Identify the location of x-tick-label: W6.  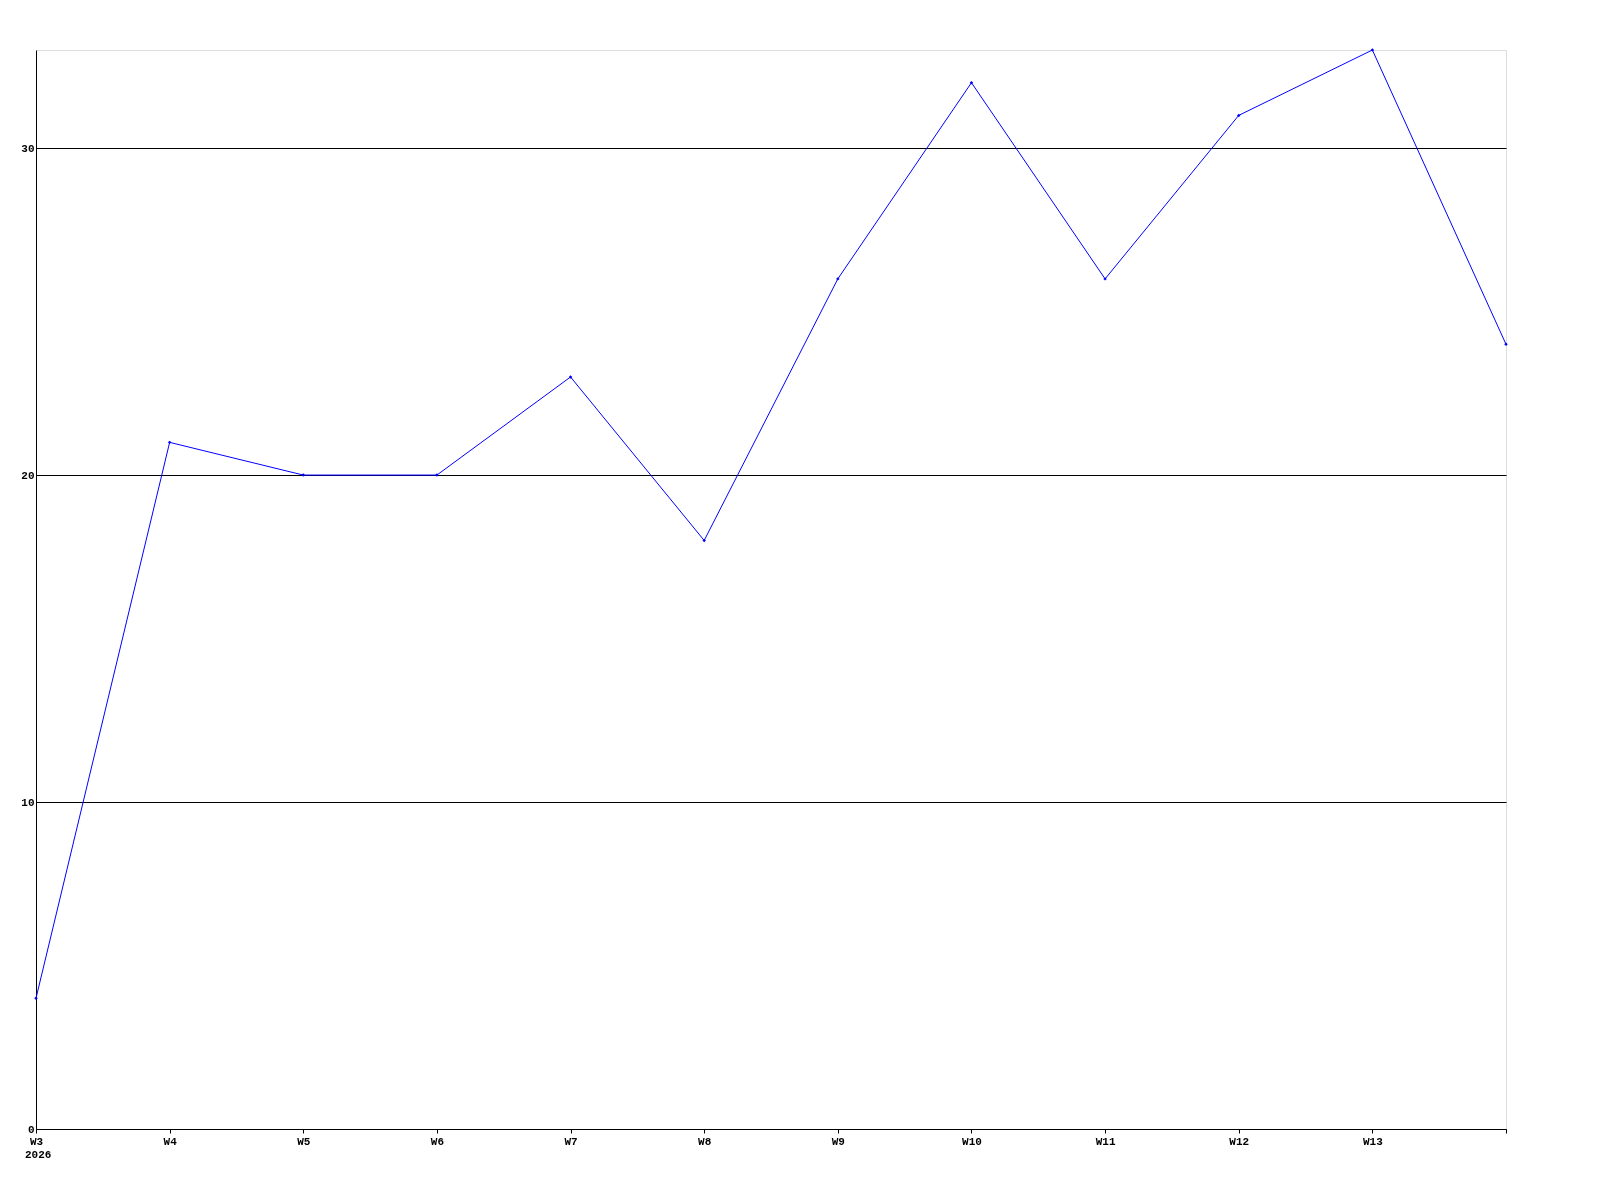
(437, 1141).